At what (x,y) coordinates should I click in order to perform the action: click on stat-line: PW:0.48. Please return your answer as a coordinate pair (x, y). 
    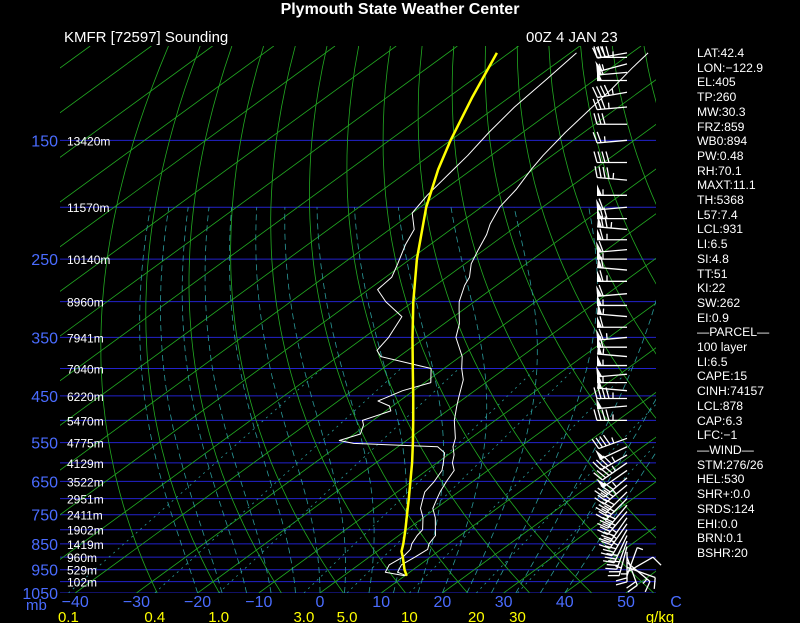
    Looking at the image, I should click on (720, 155).